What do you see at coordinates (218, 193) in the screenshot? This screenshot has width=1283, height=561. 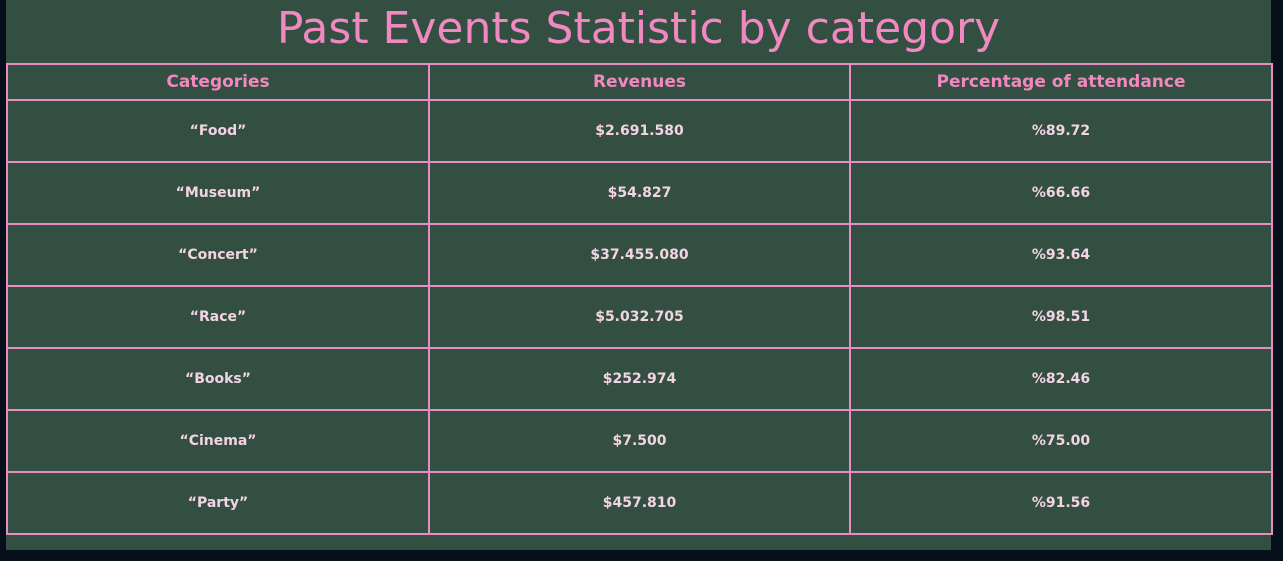 I see `category-cell: “Museum”` at bounding box center [218, 193].